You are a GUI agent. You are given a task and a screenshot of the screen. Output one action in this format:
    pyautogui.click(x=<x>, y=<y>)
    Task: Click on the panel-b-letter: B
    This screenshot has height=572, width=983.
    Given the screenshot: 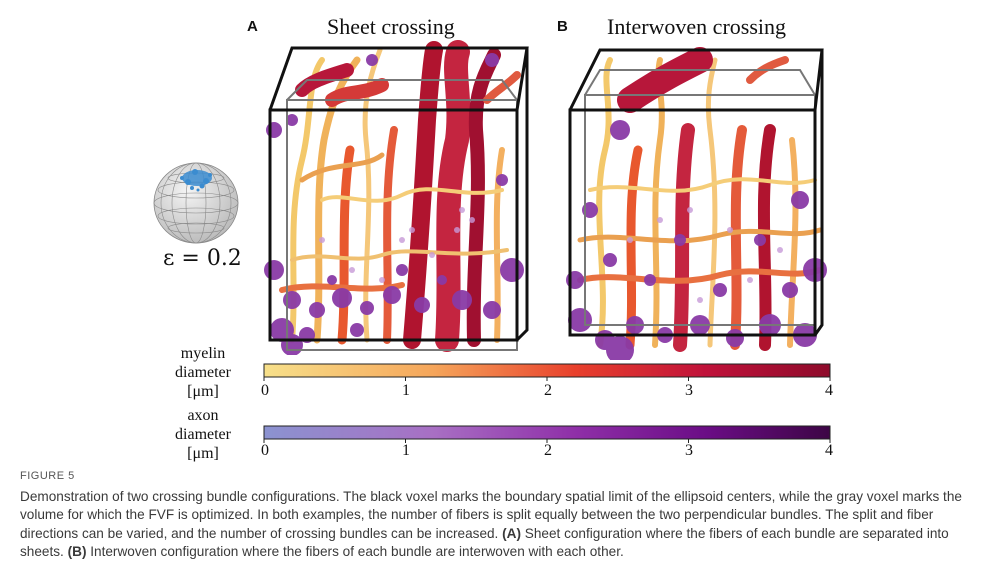 What is the action you would take?
    pyautogui.click(x=562, y=26)
    